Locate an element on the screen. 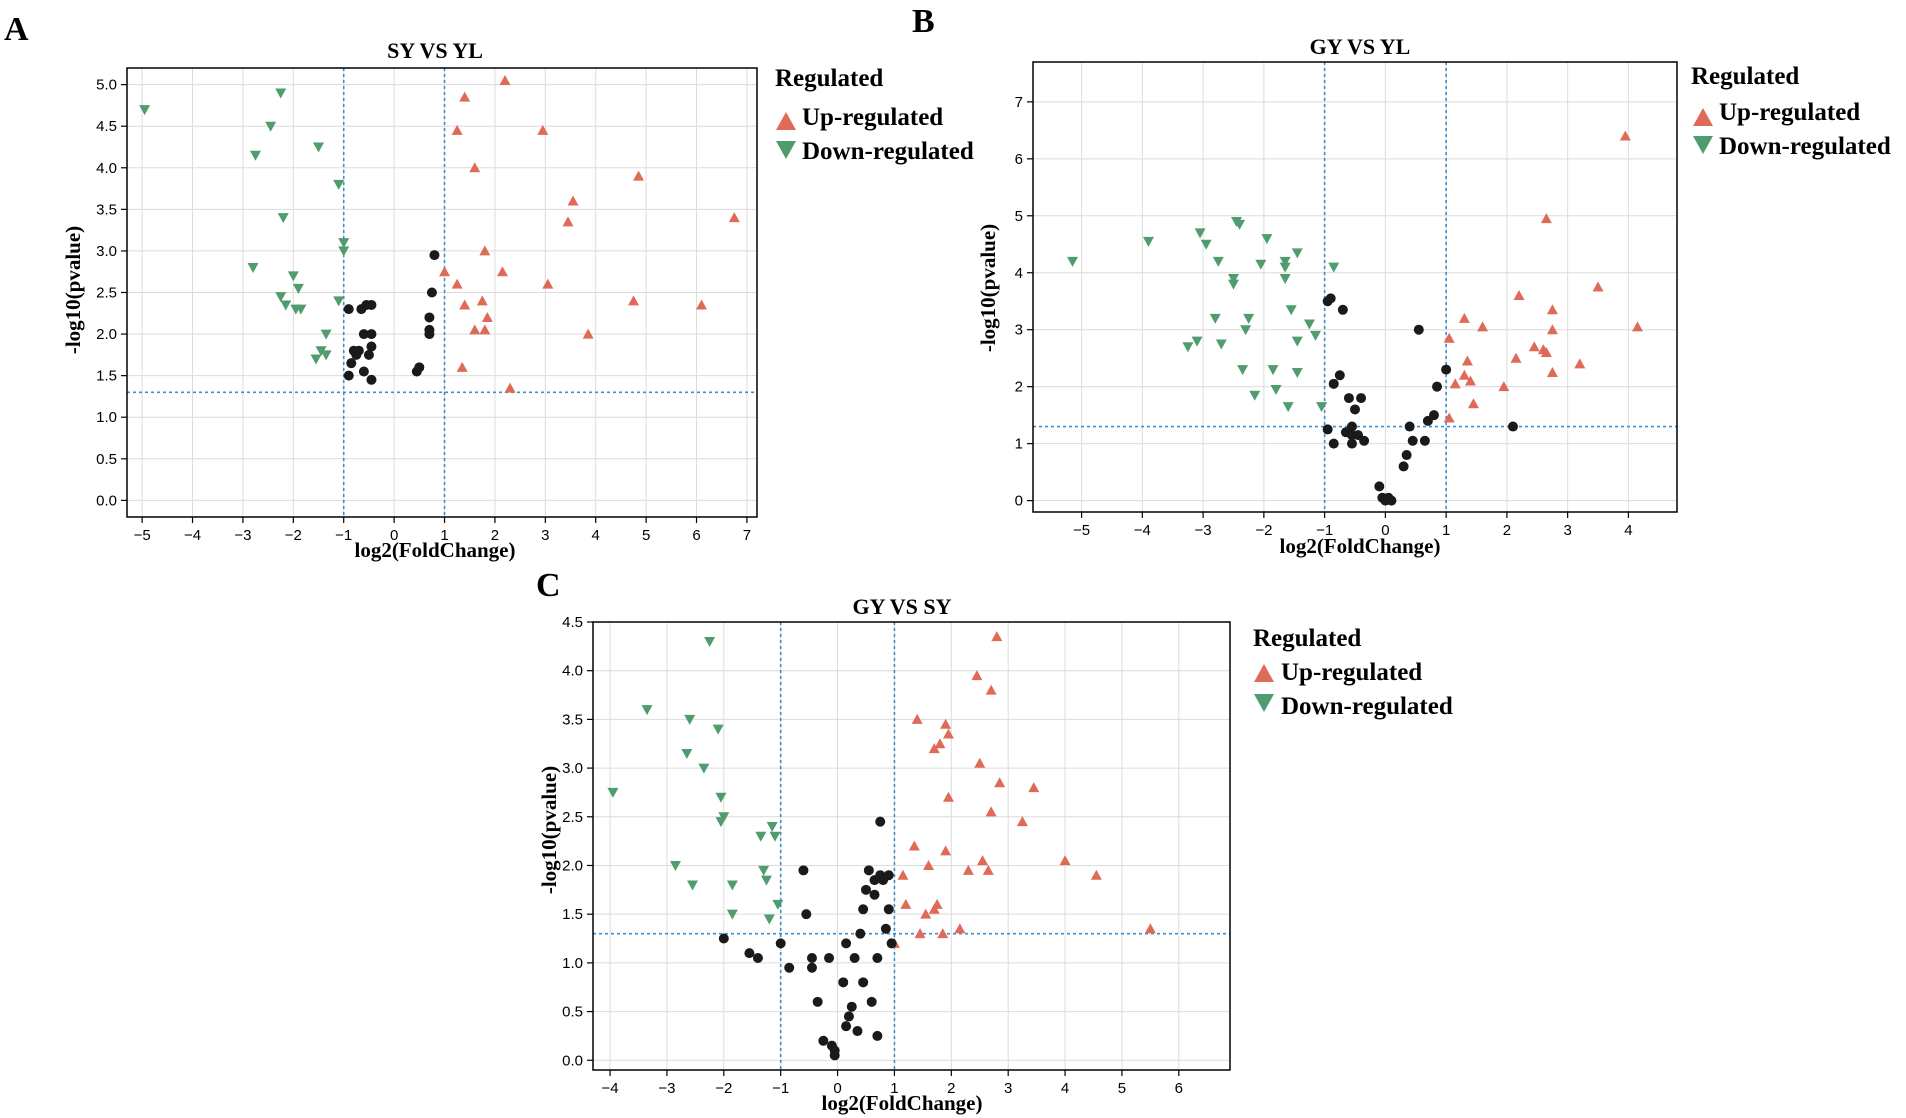 The image size is (1906, 1118). legend-down-label-b: Down-regulated is located at coordinates (1805, 146).